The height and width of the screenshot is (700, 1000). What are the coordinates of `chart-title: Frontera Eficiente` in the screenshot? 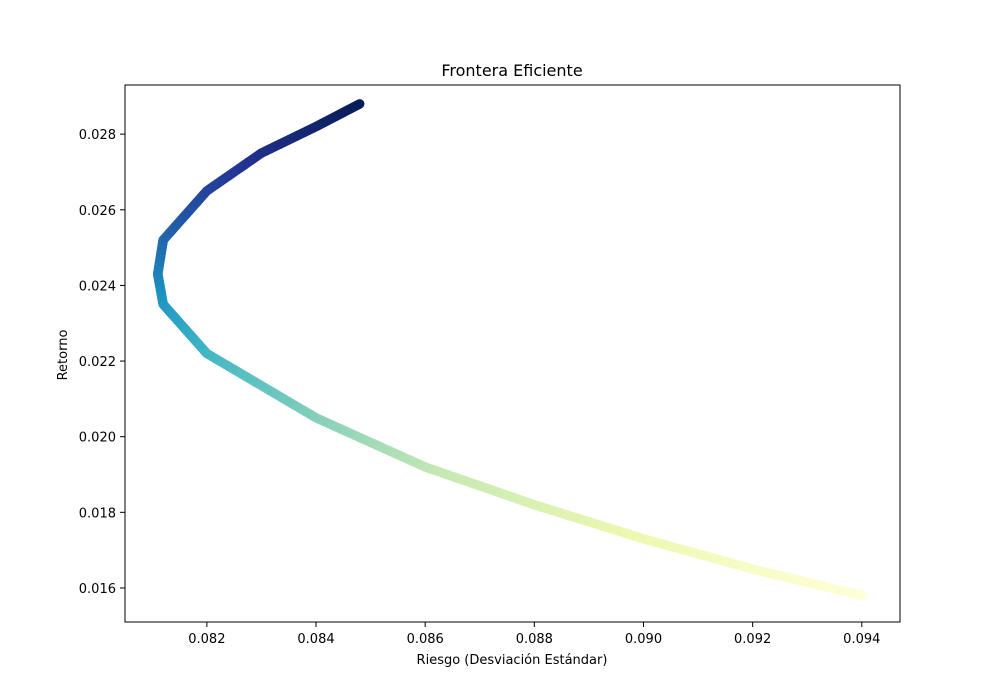 It's located at (511, 70).